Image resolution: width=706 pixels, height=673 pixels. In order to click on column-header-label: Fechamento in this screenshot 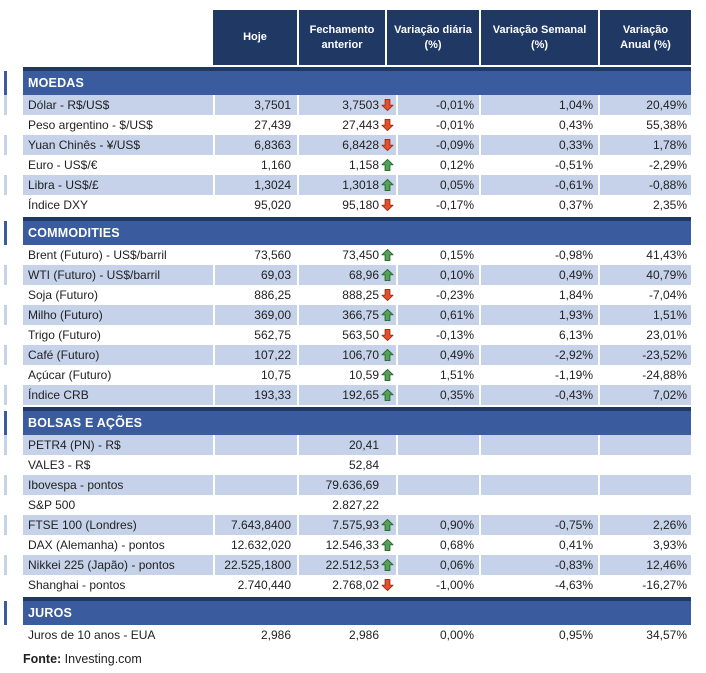, I will do `click(342, 29)`.